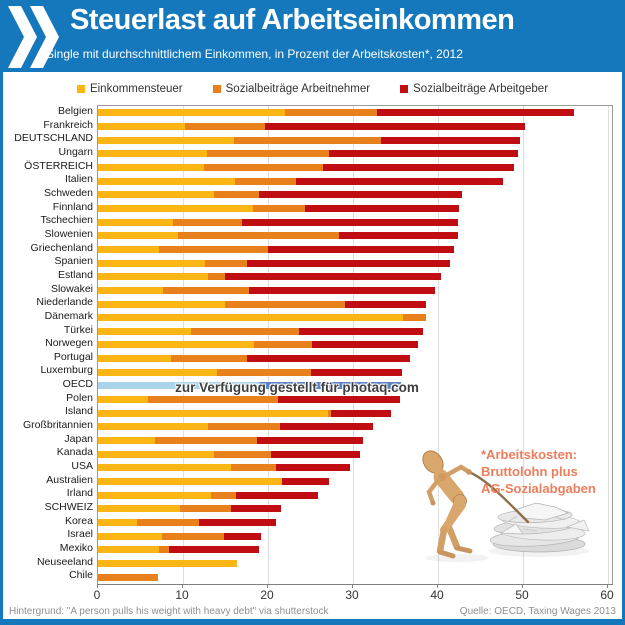  Describe the element at coordinates (64, 302) in the screenshot. I see `country-label: Niederlande` at that location.